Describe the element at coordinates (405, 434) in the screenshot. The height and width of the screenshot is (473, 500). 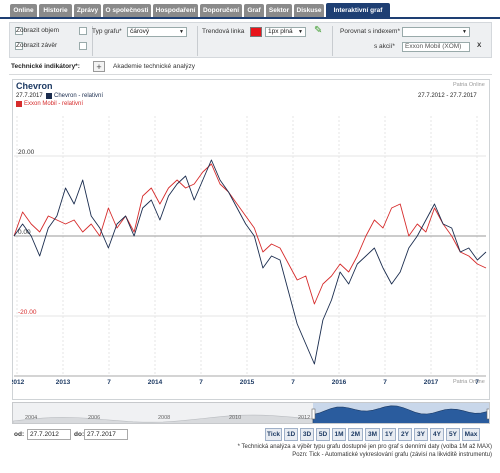
I see `range-button-8: 2Y` at that location.